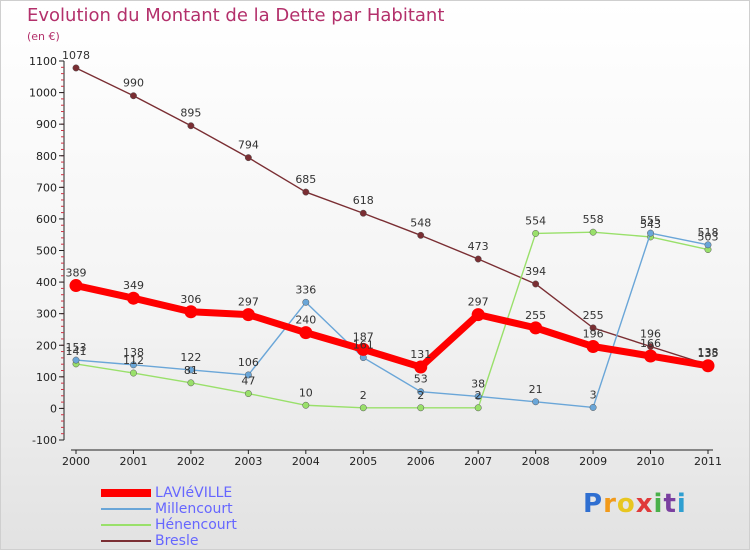 This screenshot has height=551, width=750. What do you see at coordinates (306, 461) in the screenshot?
I see `x-tick-label: 2004` at bounding box center [306, 461].